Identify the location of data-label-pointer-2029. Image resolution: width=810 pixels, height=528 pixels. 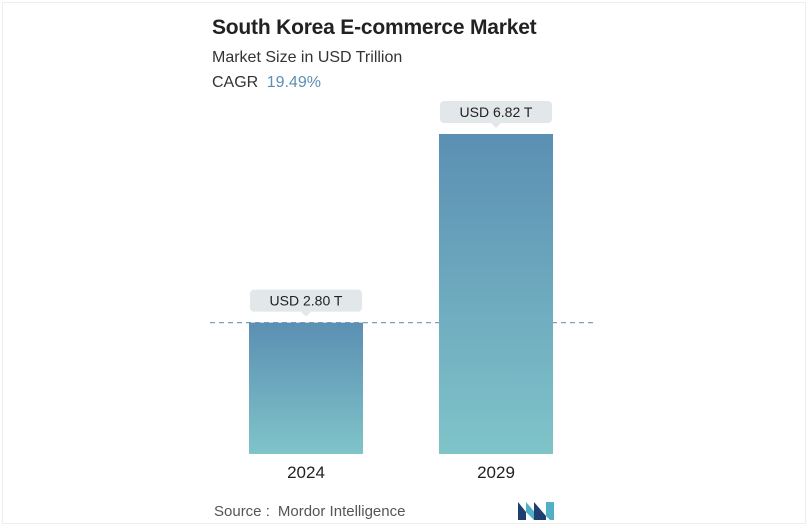
(496, 125).